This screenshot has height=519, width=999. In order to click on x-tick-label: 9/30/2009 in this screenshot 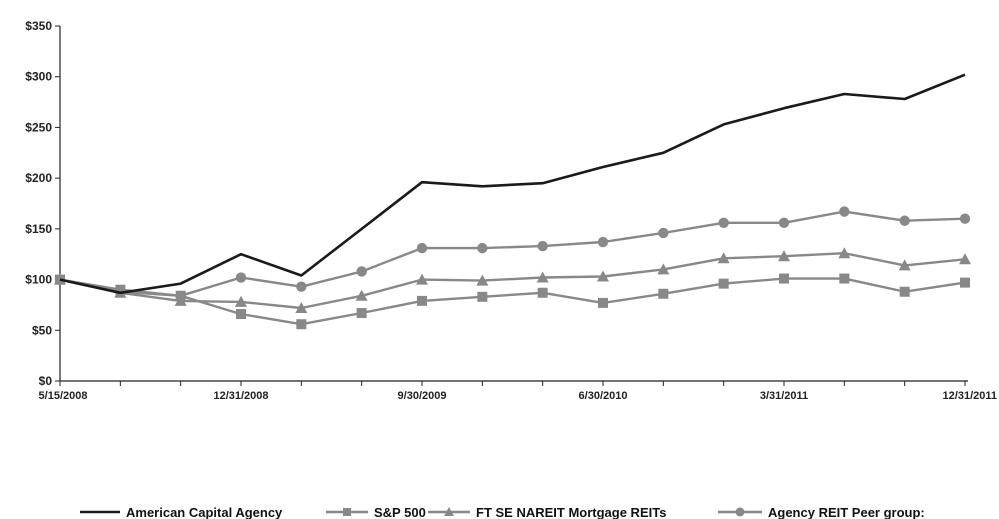, I will do `click(422, 396)`.